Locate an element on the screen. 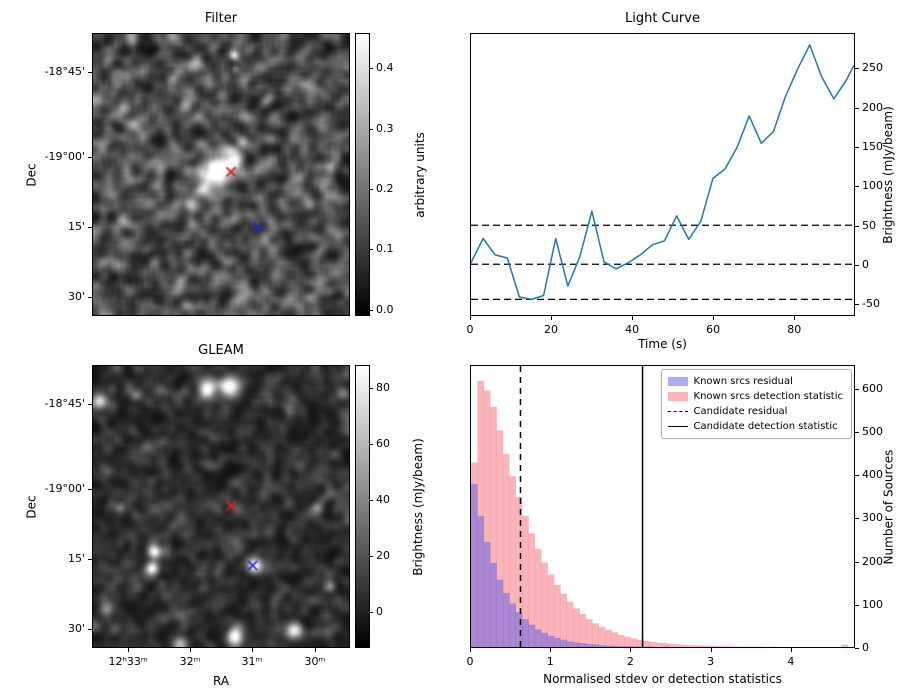 This screenshot has height=699, width=898. colorbar-tick-label: 40 is located at coordinates (383, 499).